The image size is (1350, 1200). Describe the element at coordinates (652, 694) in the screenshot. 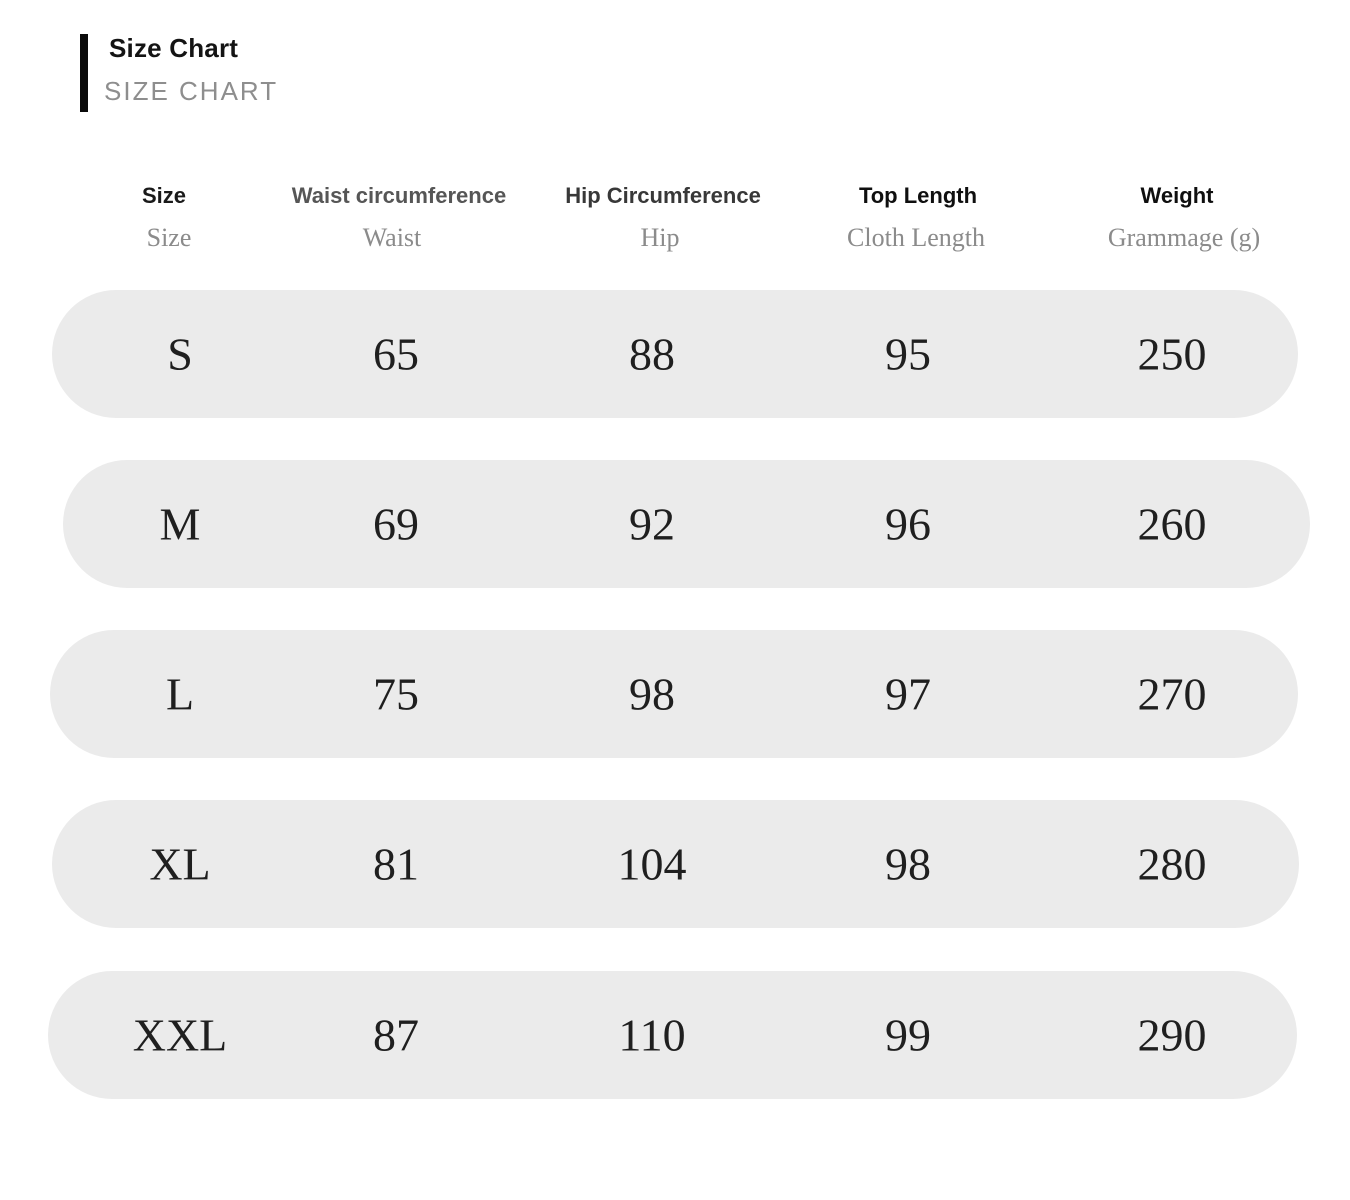

I see `hip-cell: 98` at that location.